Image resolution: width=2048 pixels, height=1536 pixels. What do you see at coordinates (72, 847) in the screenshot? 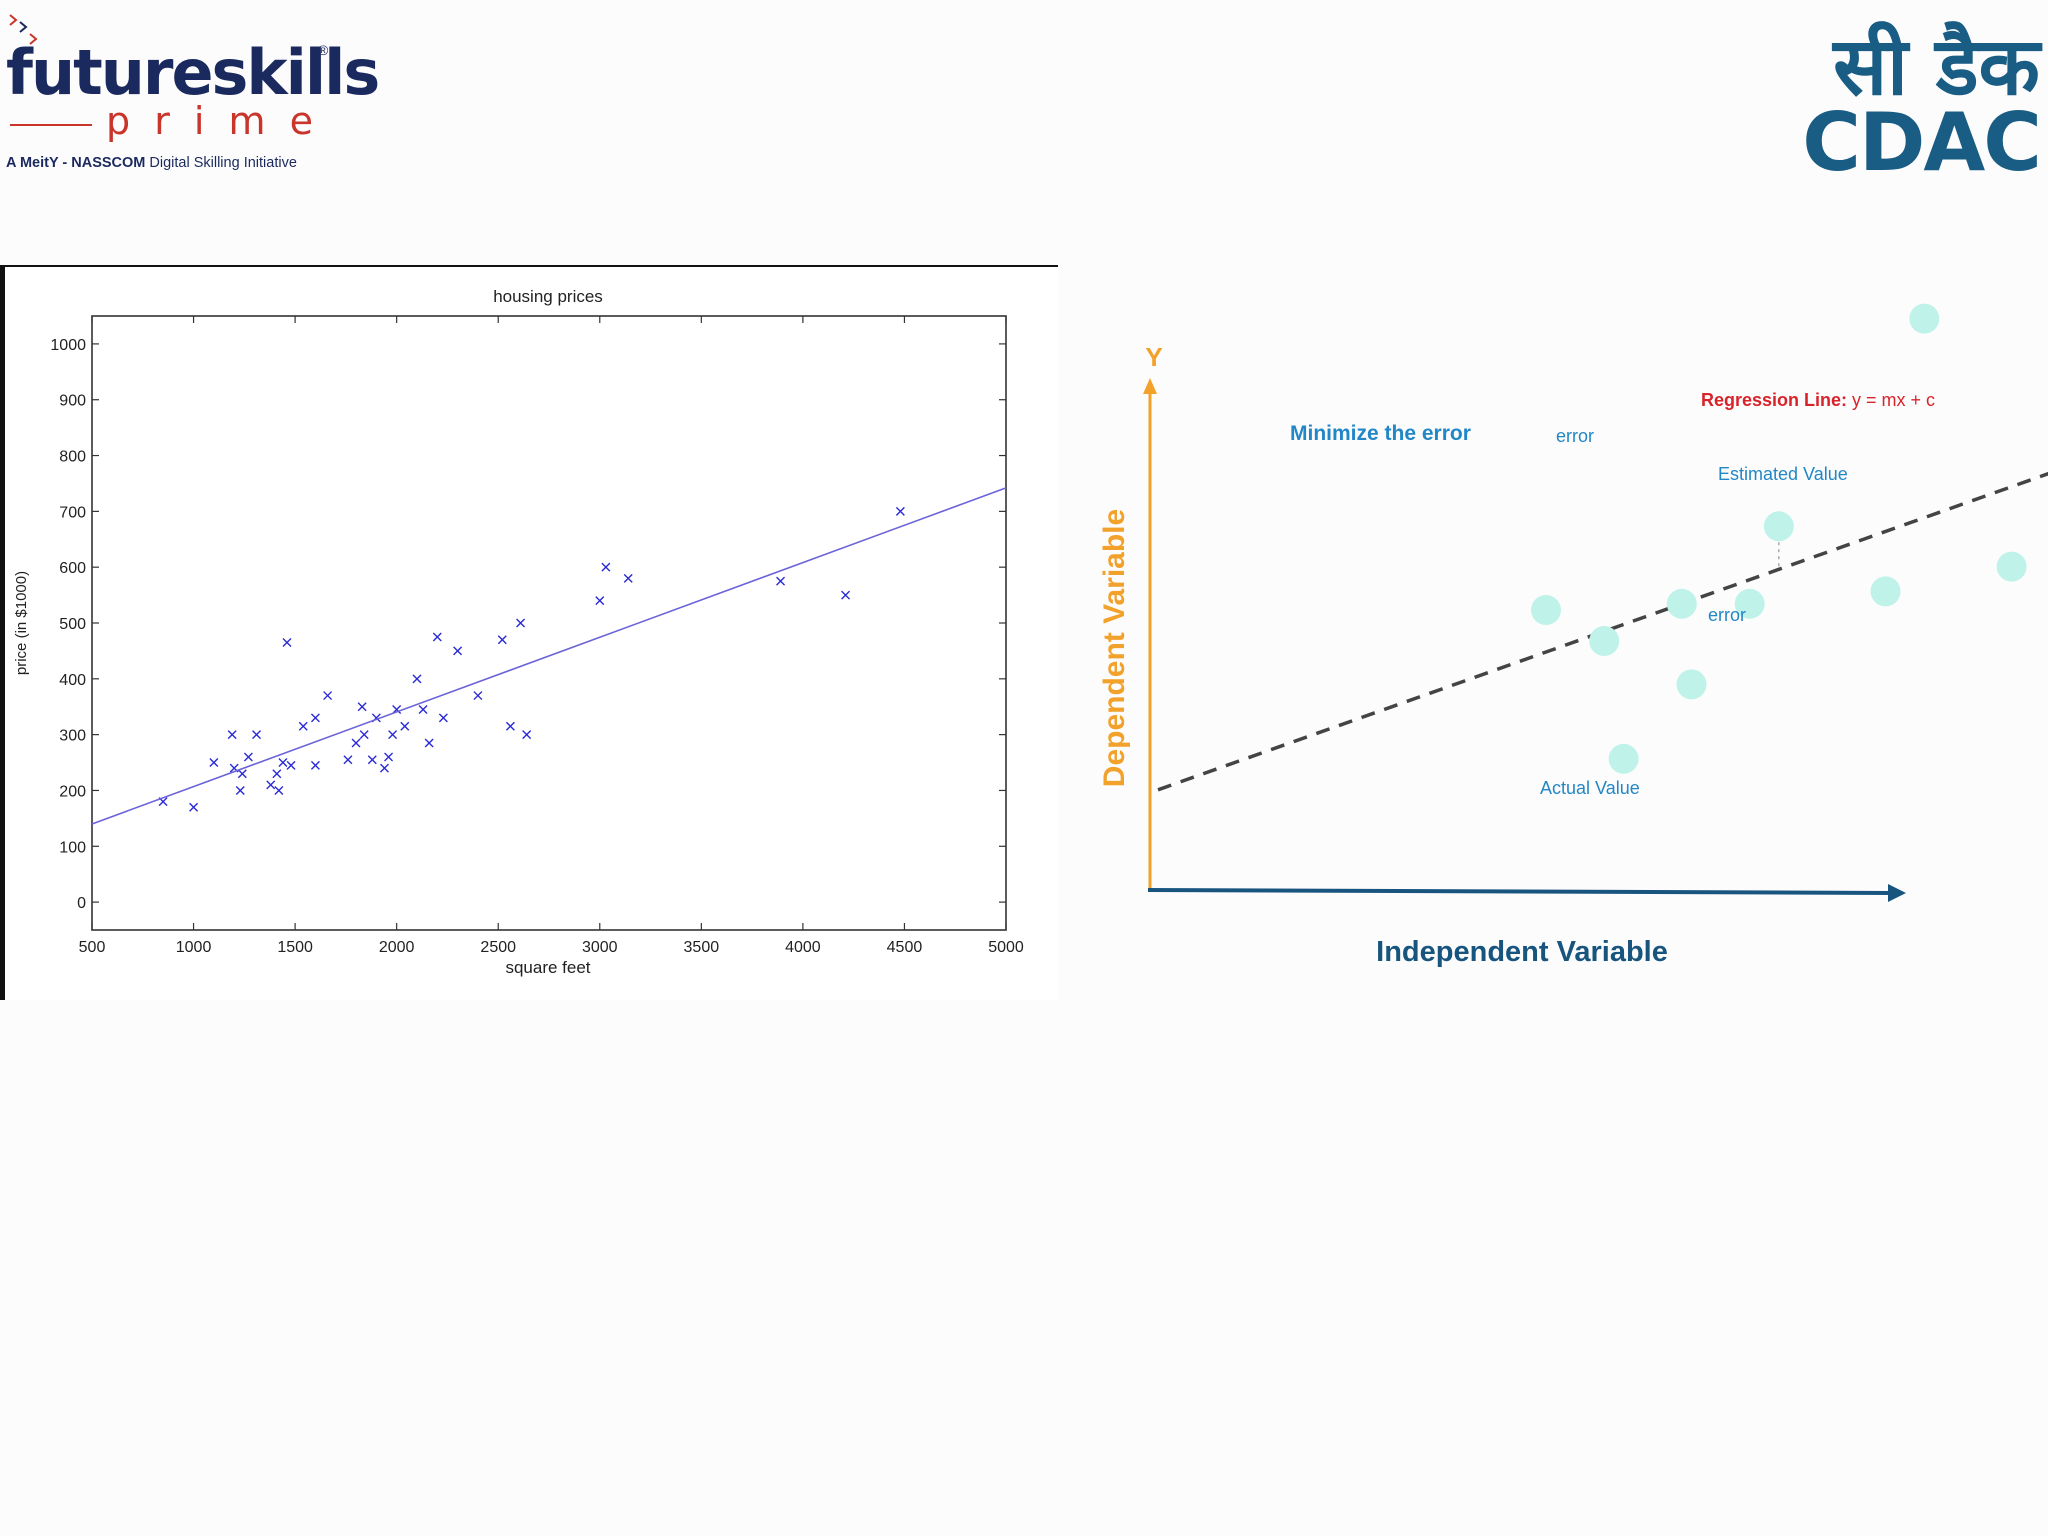
I see `y-tick-label: 100` at bounding box center [72, 847].